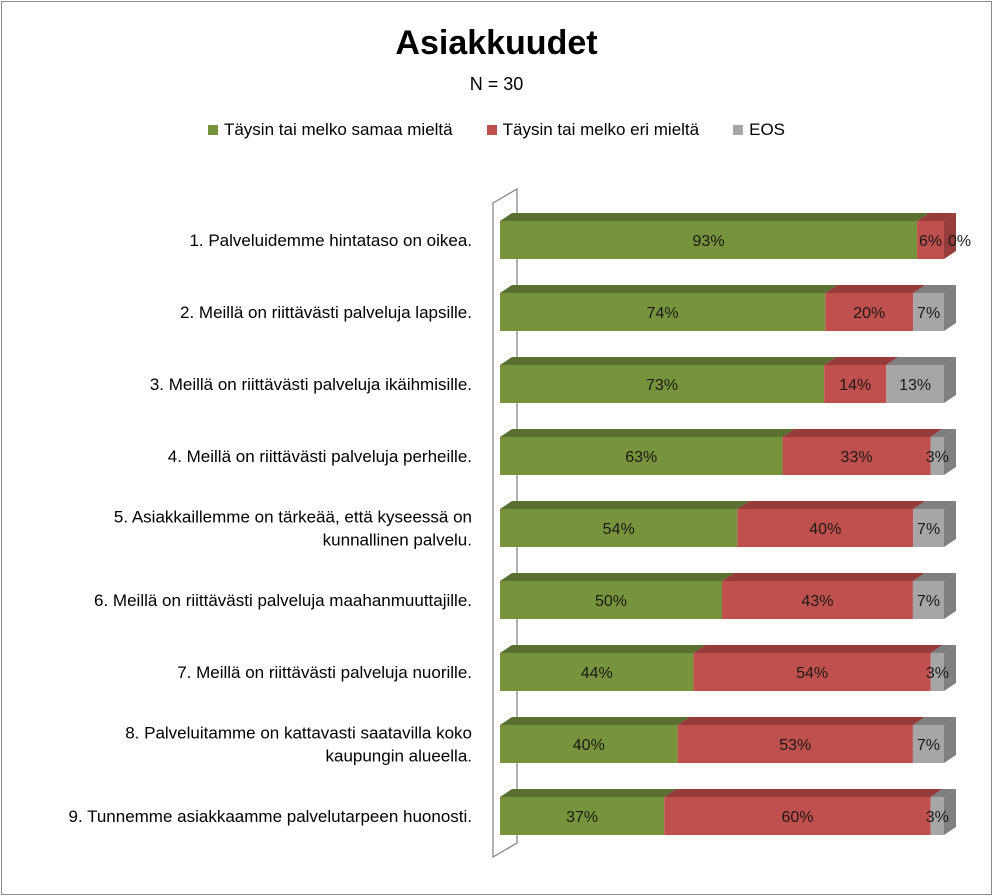 The width and height of the screenshot is (993, 896). What do you see at coordinates (759, 130) in the screenshot?
I see `legend-item-eos: EOS` at bounding box center [759, 130].